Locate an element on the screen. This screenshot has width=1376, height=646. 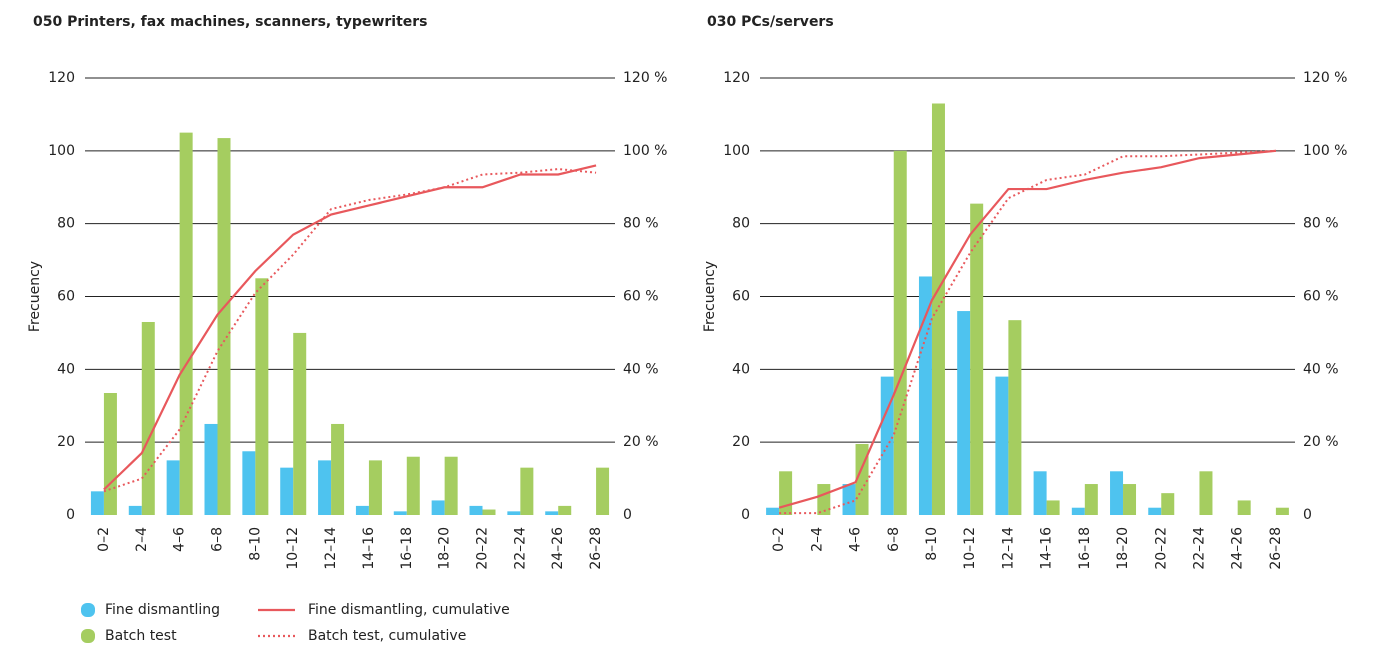
y-tick-label: 40 is located at coordinates (741, 369).